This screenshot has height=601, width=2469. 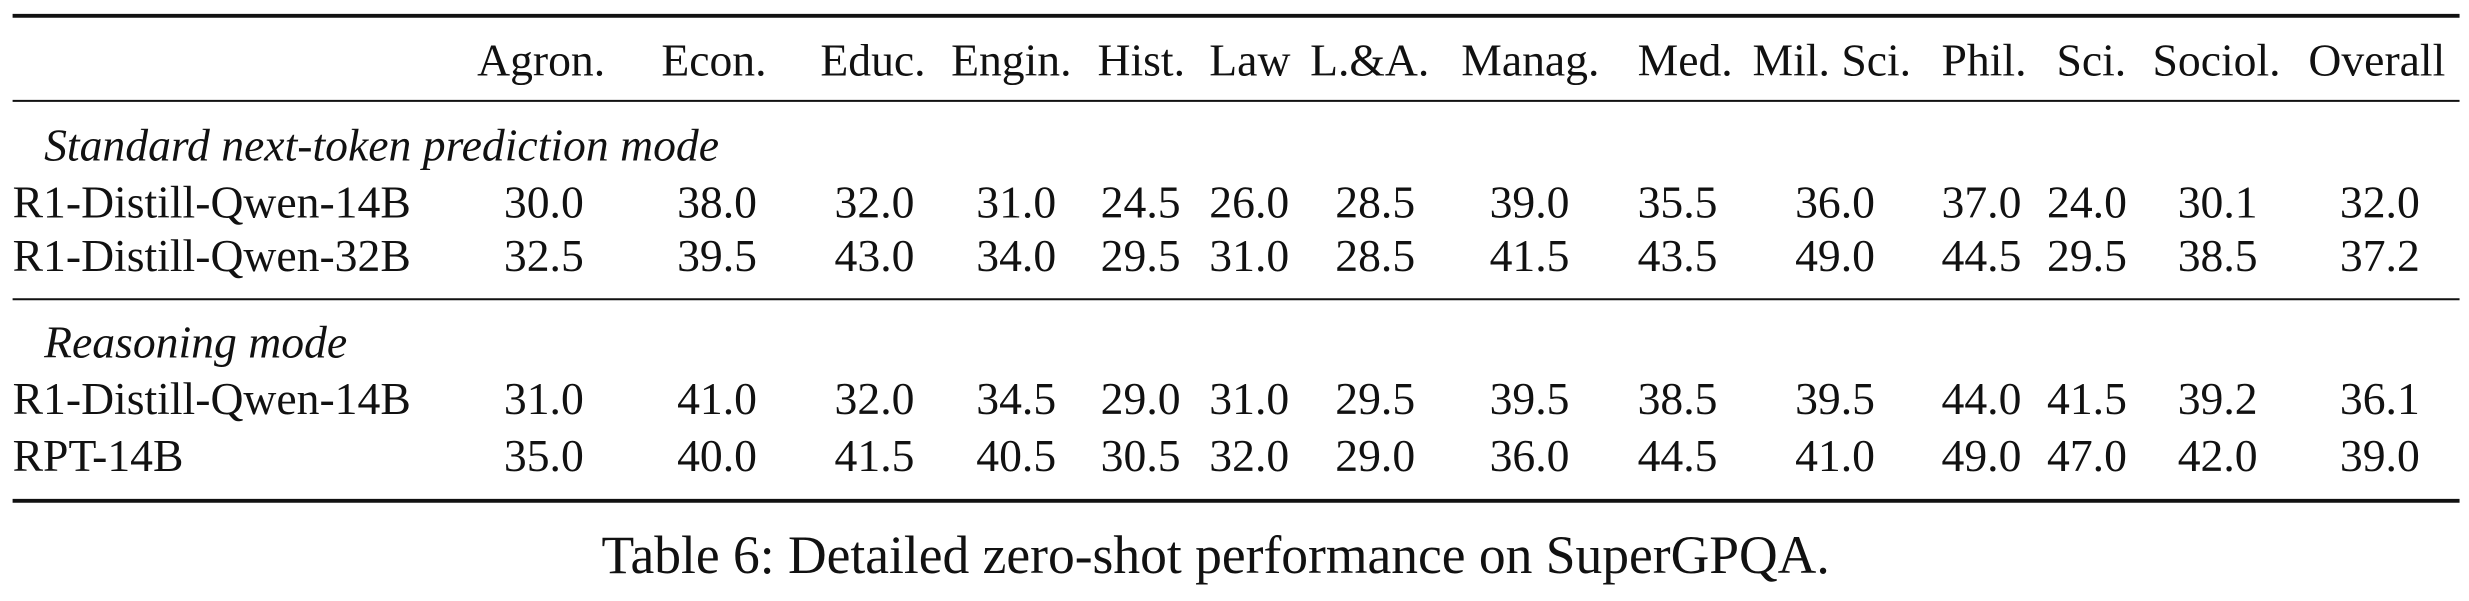 I want to click on column-header: Engin., so click(x=1011, y=60).